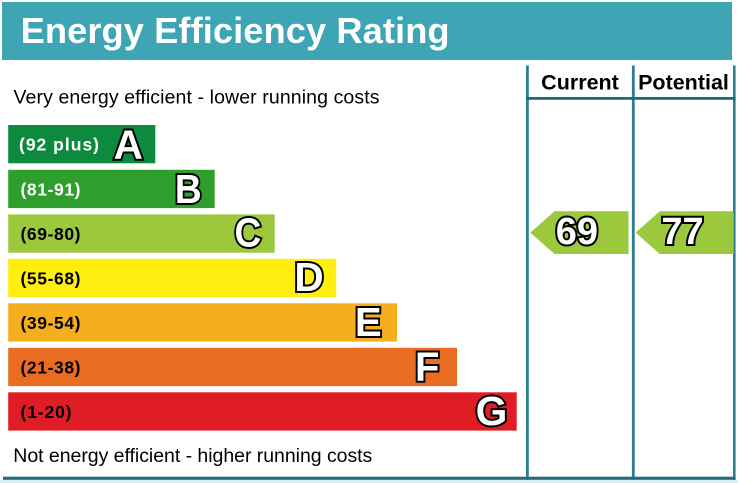  Describe the element at coordinates (308, 277) in the screenshot. I see `svg-text: D` at that location.